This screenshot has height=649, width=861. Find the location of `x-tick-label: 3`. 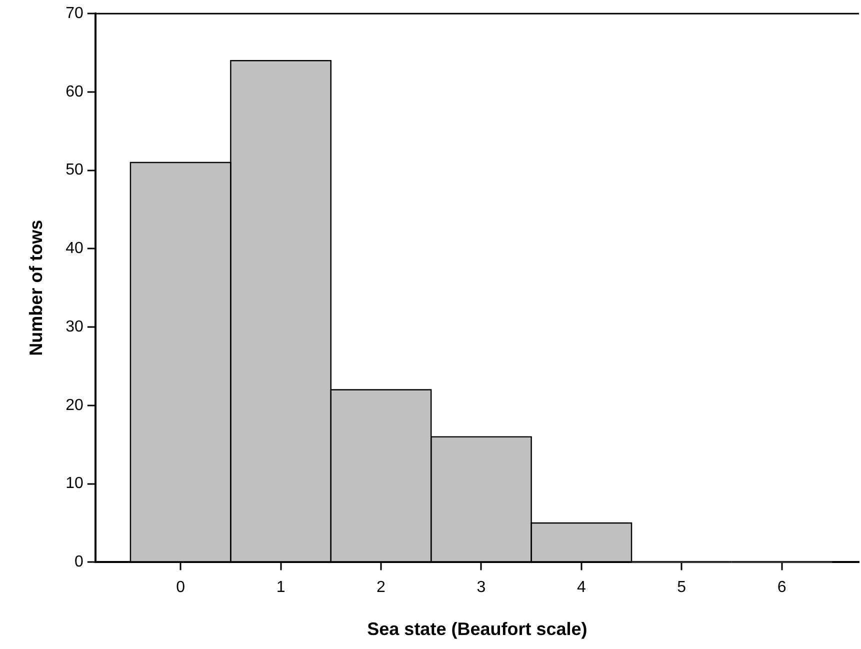

x-tick-label: 3 is located at coordinates (481, 587).